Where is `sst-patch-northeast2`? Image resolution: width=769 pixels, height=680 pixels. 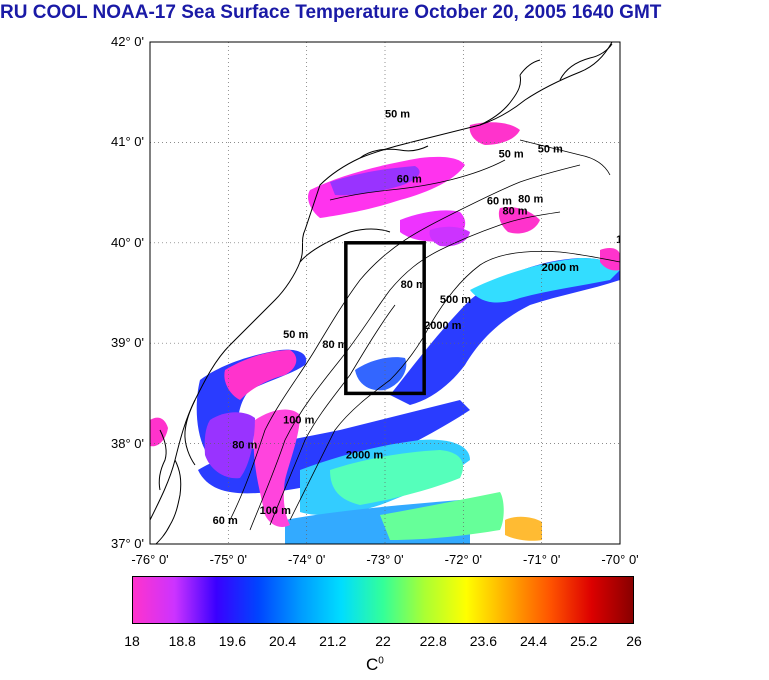 sst-patch-northeast2 is located at coordinates (519, 220).